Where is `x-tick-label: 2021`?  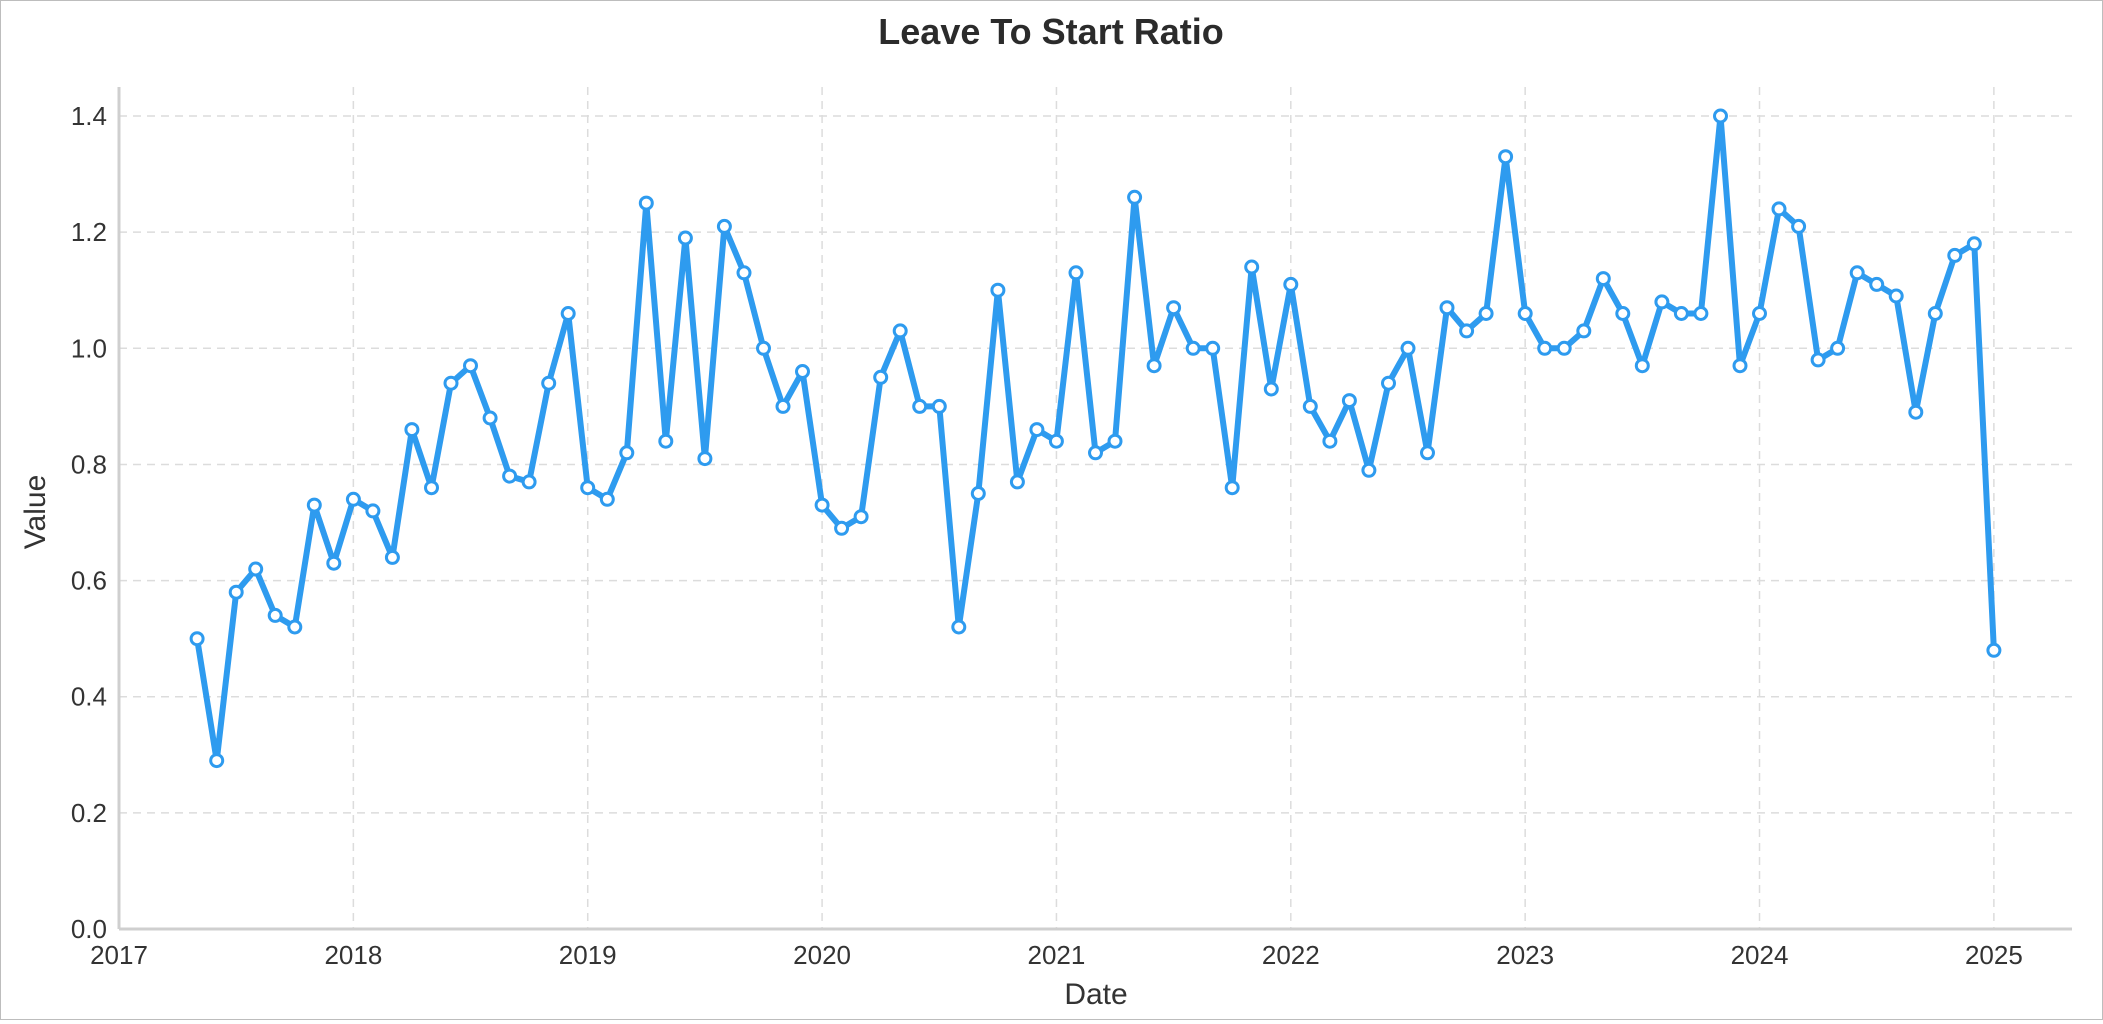
x-tick-label: 2021 is located at coordinates (1057, 955).